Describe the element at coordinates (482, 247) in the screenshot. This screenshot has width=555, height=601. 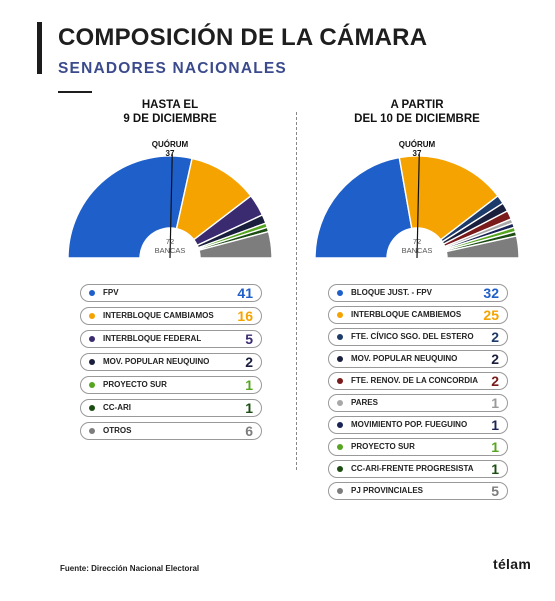
I see `seat-slice-pj-provinciales` at that location.